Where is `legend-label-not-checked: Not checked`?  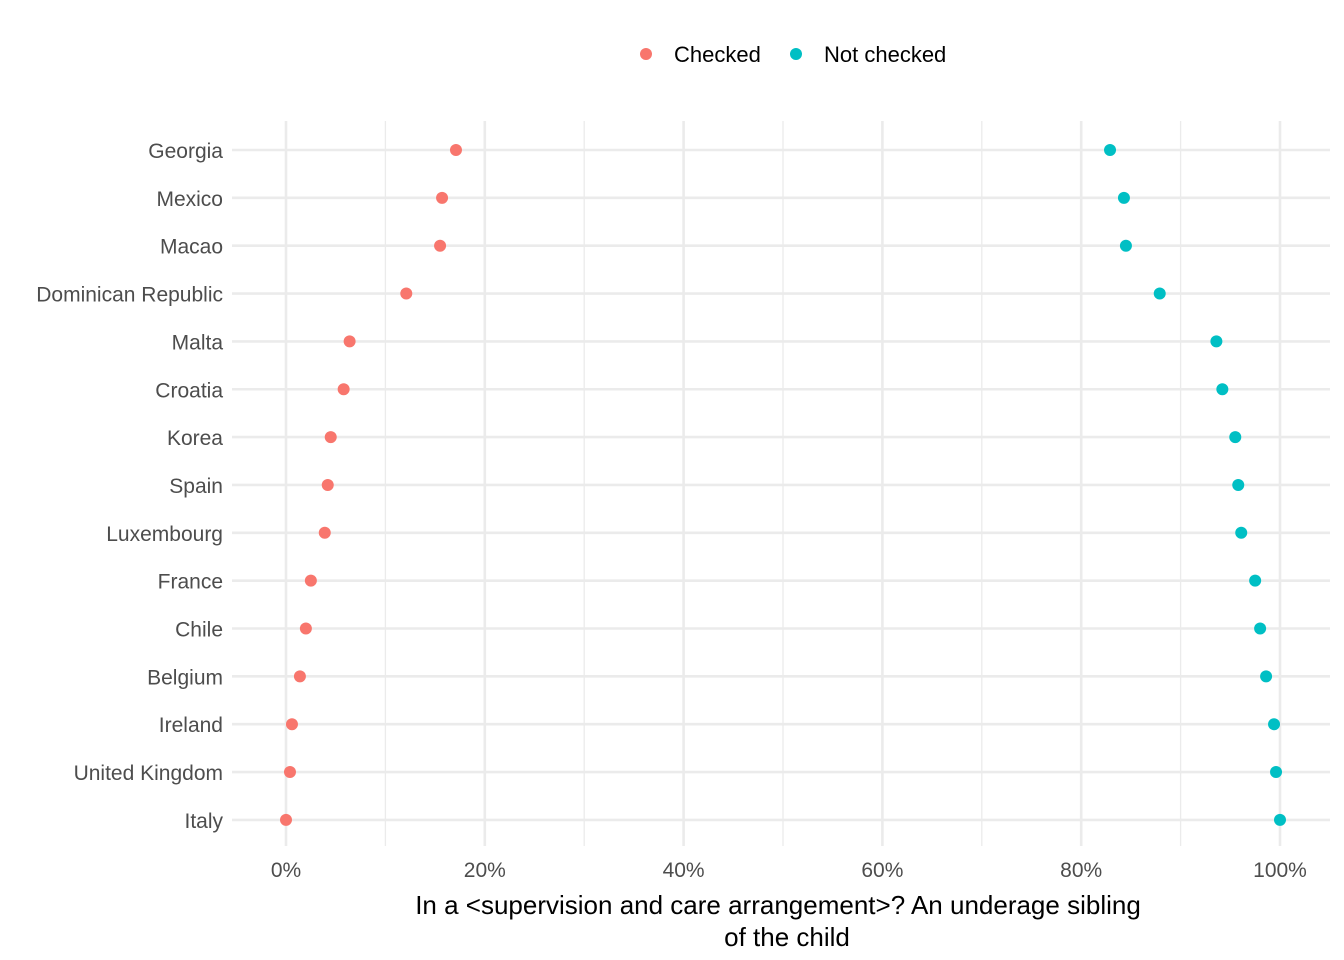 legend-label-not-checked: Not checked is located at coordinates (885, 54).